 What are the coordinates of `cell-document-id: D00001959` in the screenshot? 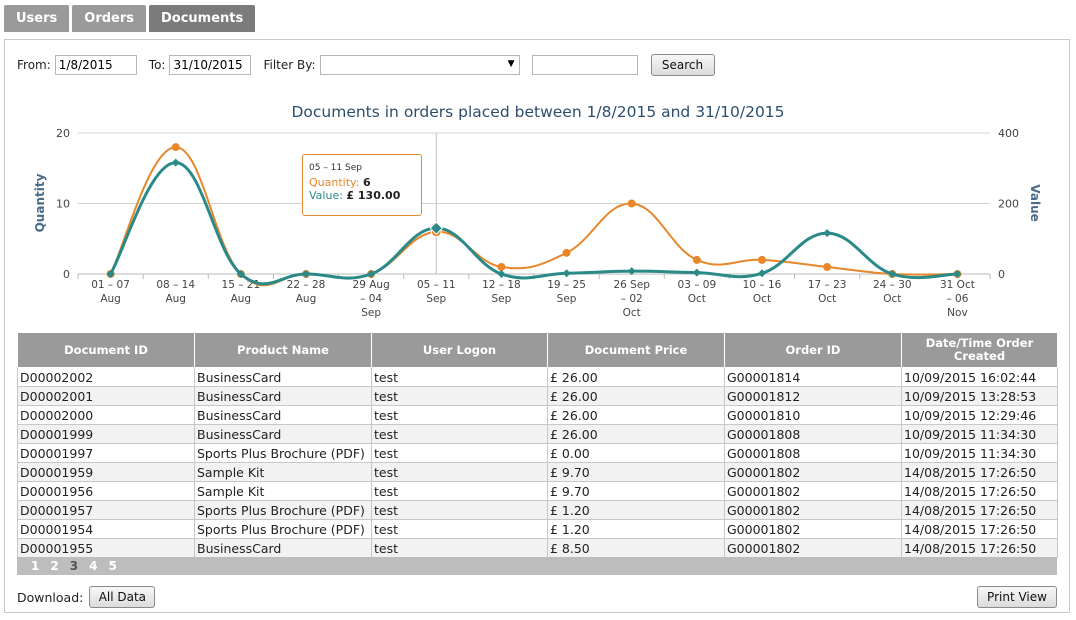 It's located at (106, 472).